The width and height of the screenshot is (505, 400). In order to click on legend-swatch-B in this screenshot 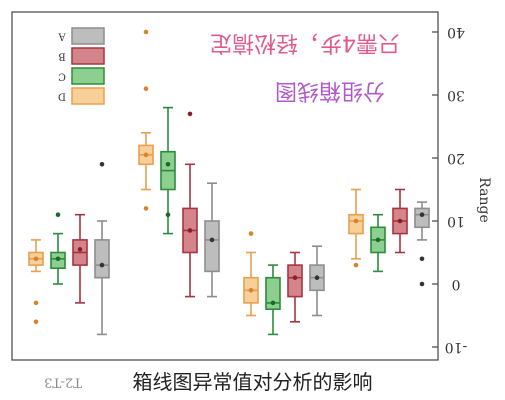, I will do `click(88, 56)`.